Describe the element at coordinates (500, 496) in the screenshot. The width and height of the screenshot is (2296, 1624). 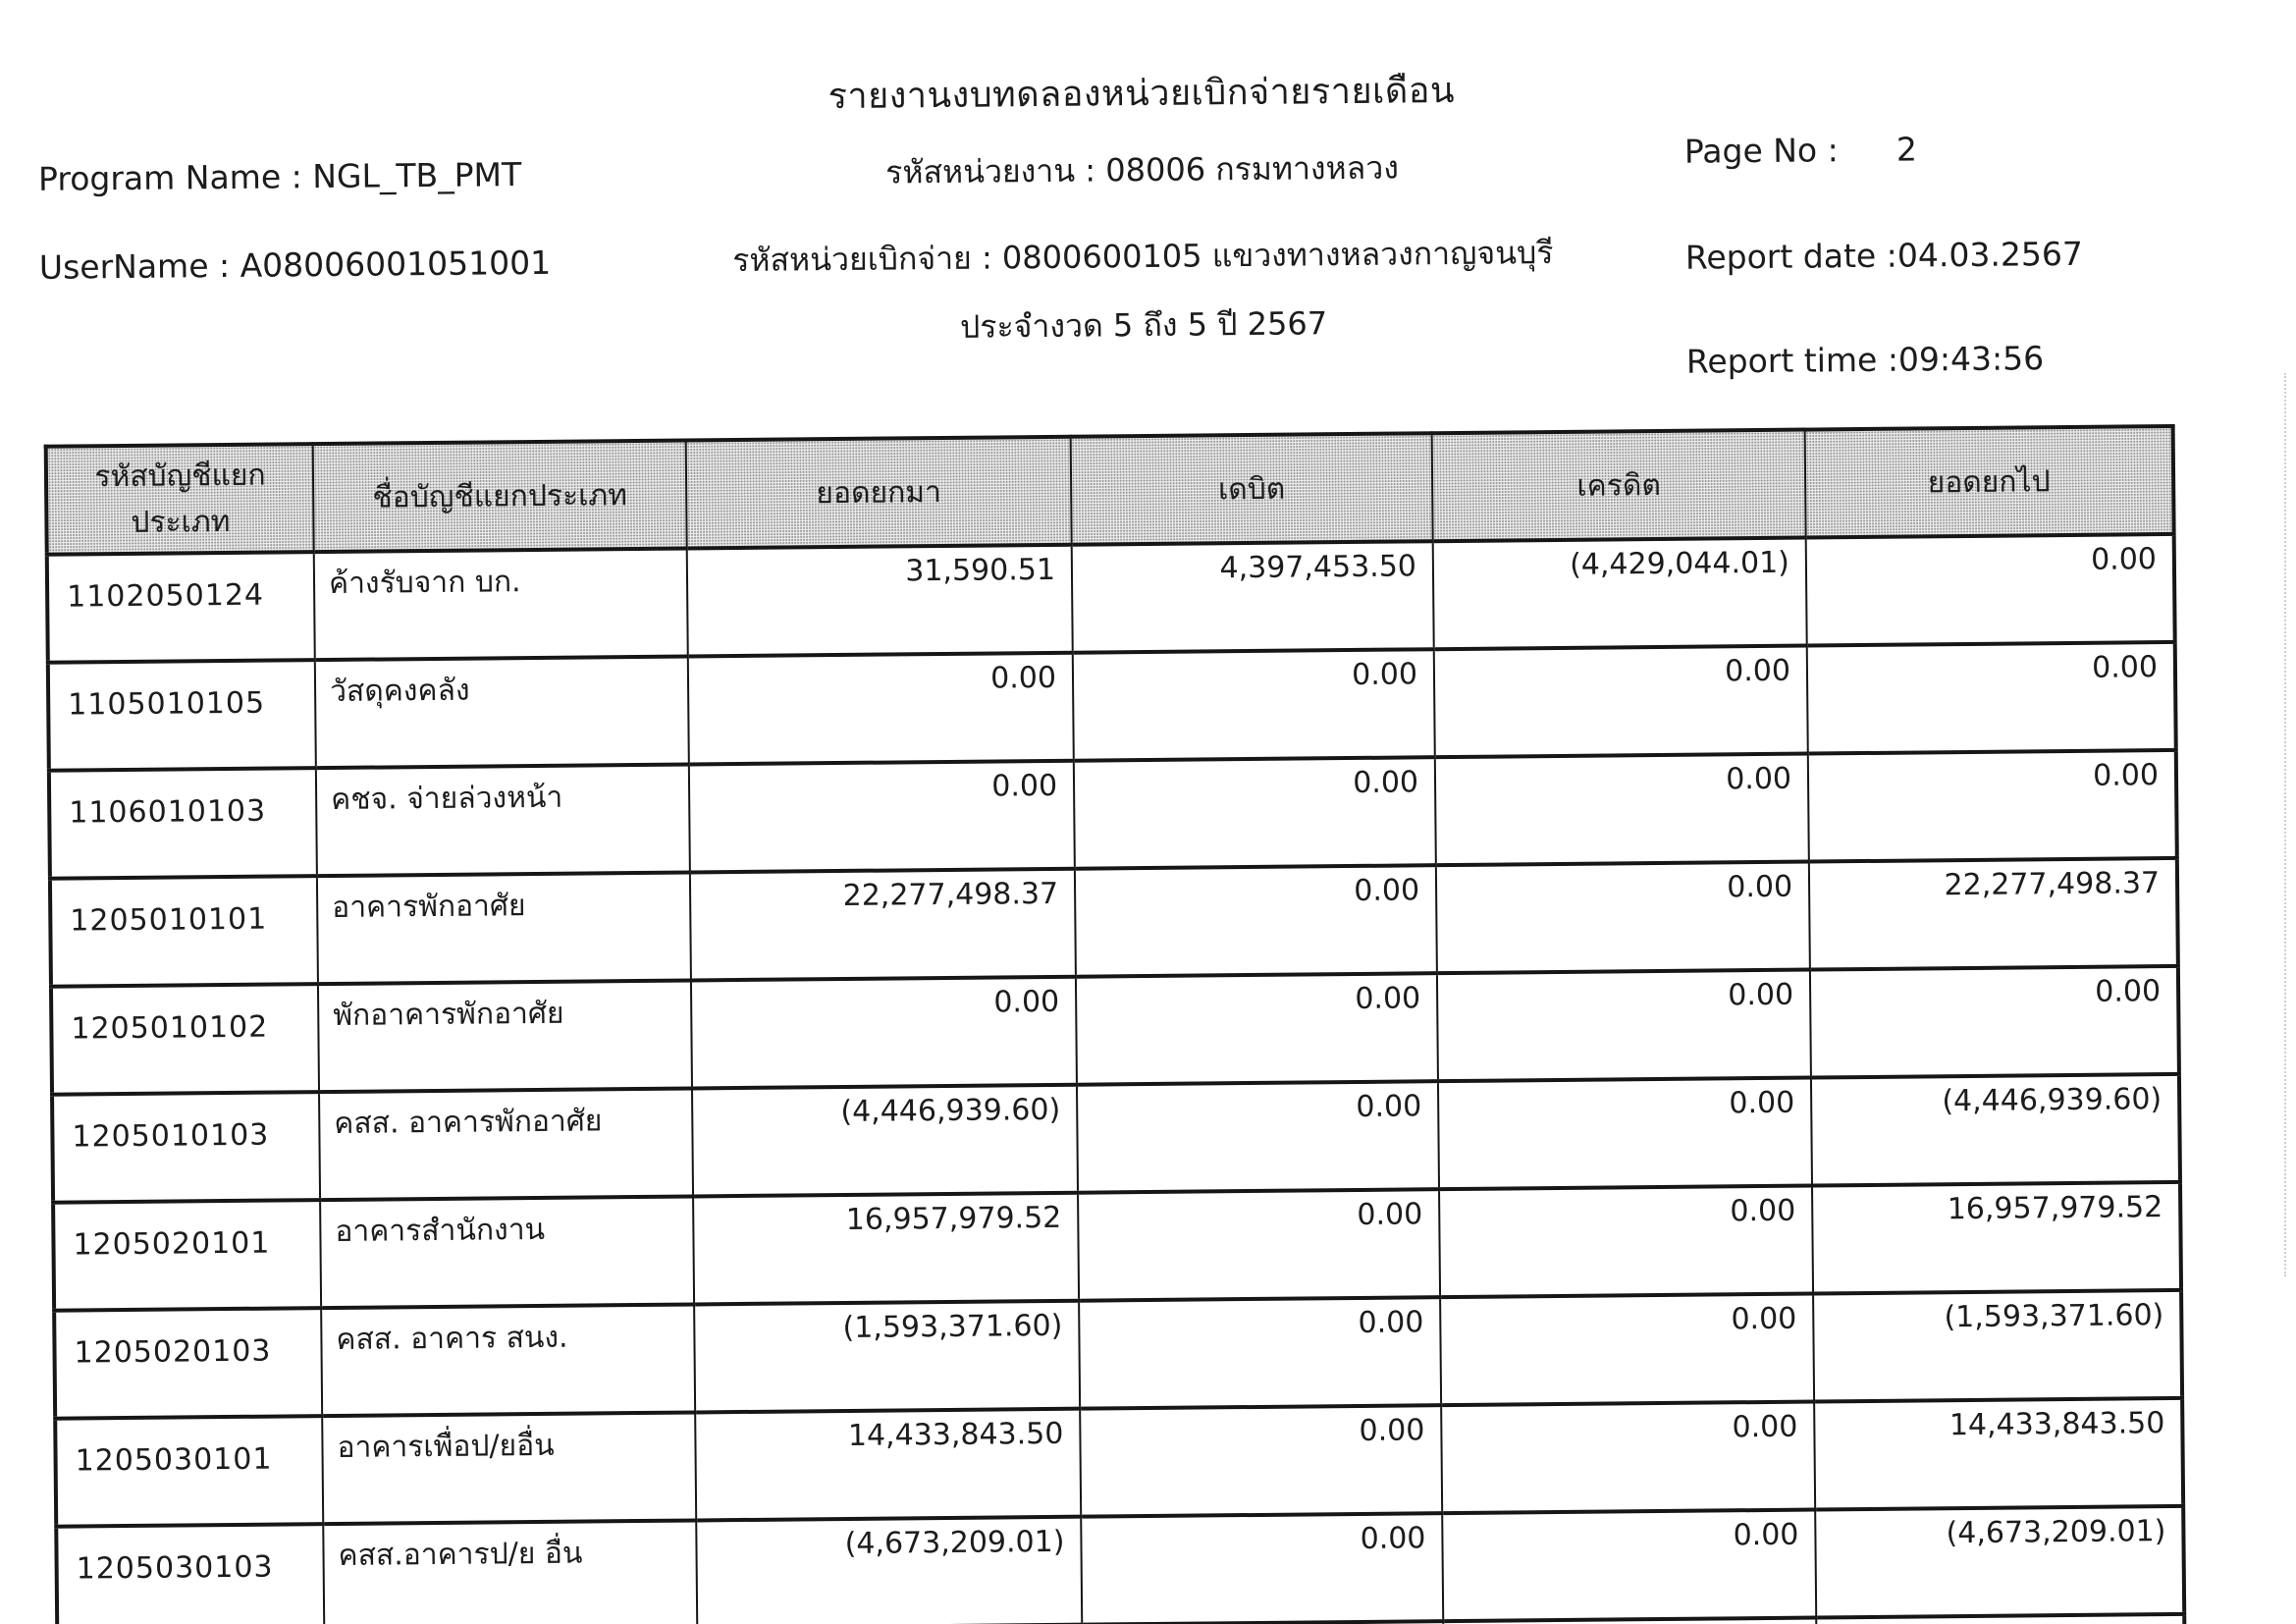
I see `column-header-account-name: ชื่อบัญชีแยกประเภท` at that location.